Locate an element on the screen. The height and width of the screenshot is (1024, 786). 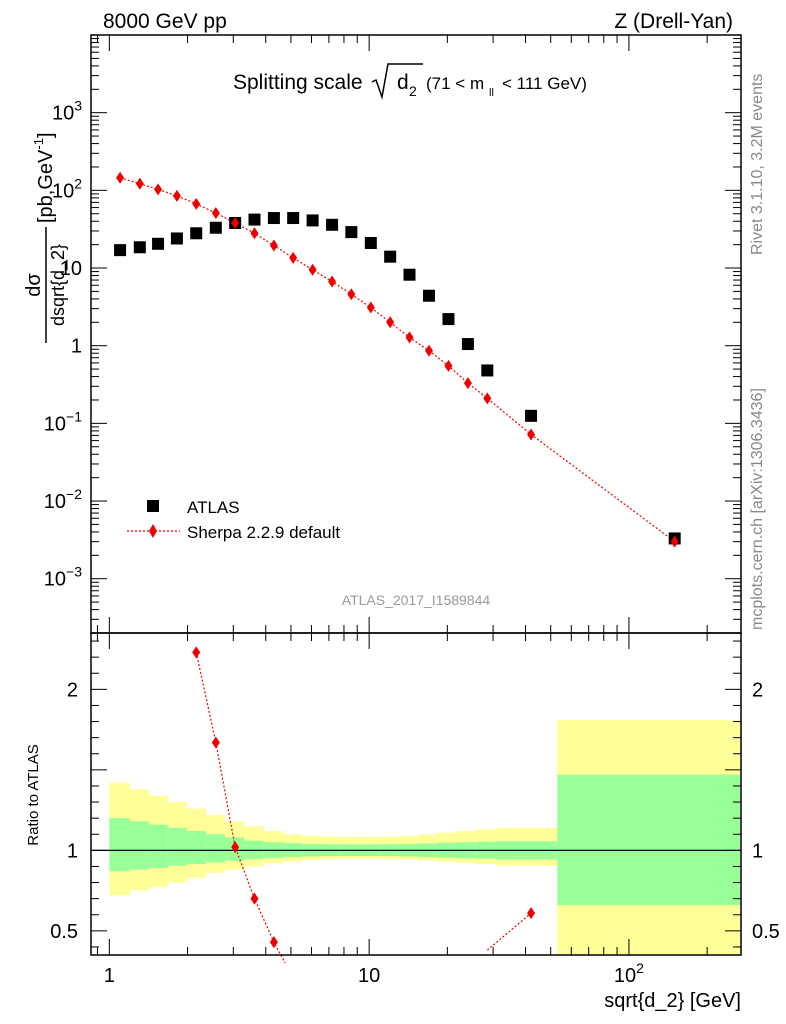
main-y-tick-label: 10⁻³ is located at coordinates (63, 577).